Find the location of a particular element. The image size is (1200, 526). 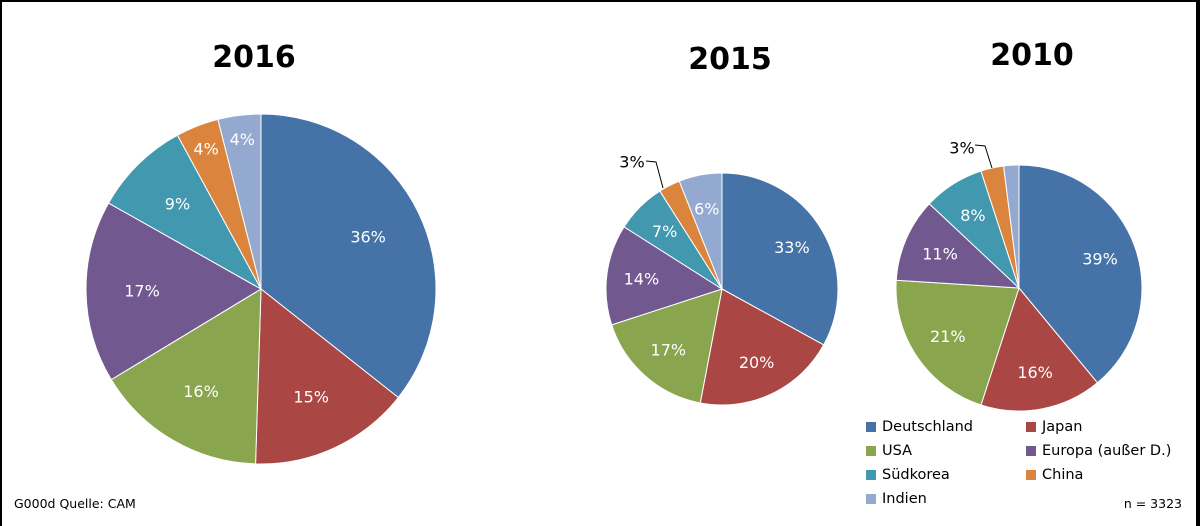

sample-size: n = 3323 is located at coordinates (1152, 503).